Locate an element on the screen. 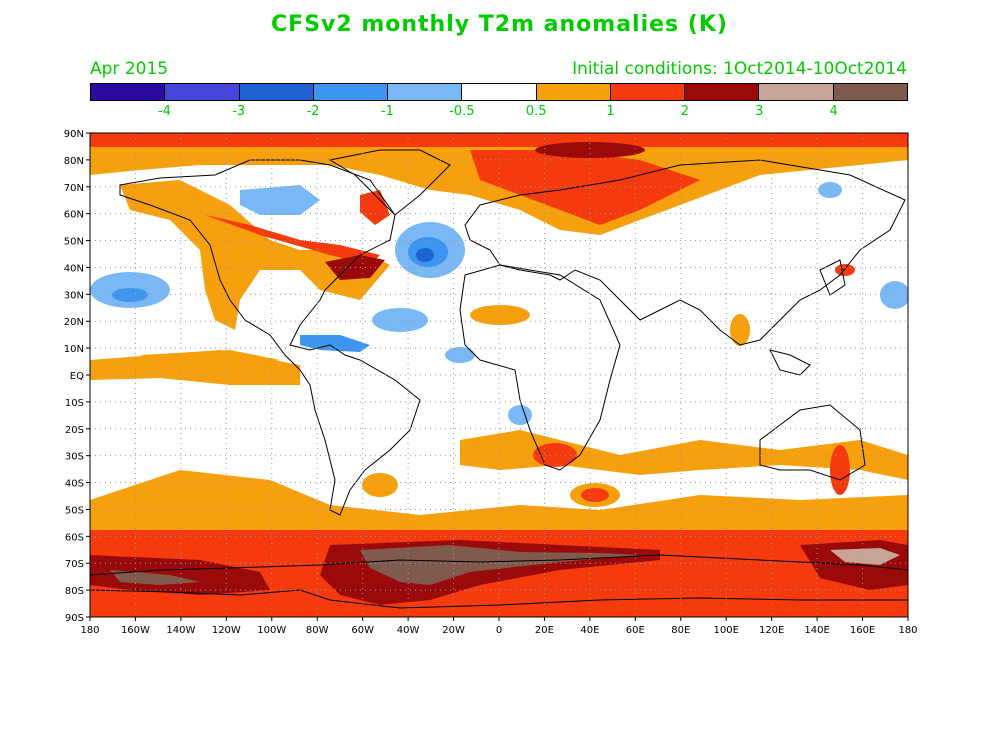  lat-tick-label: 50N is located at coordinates (74, 242).